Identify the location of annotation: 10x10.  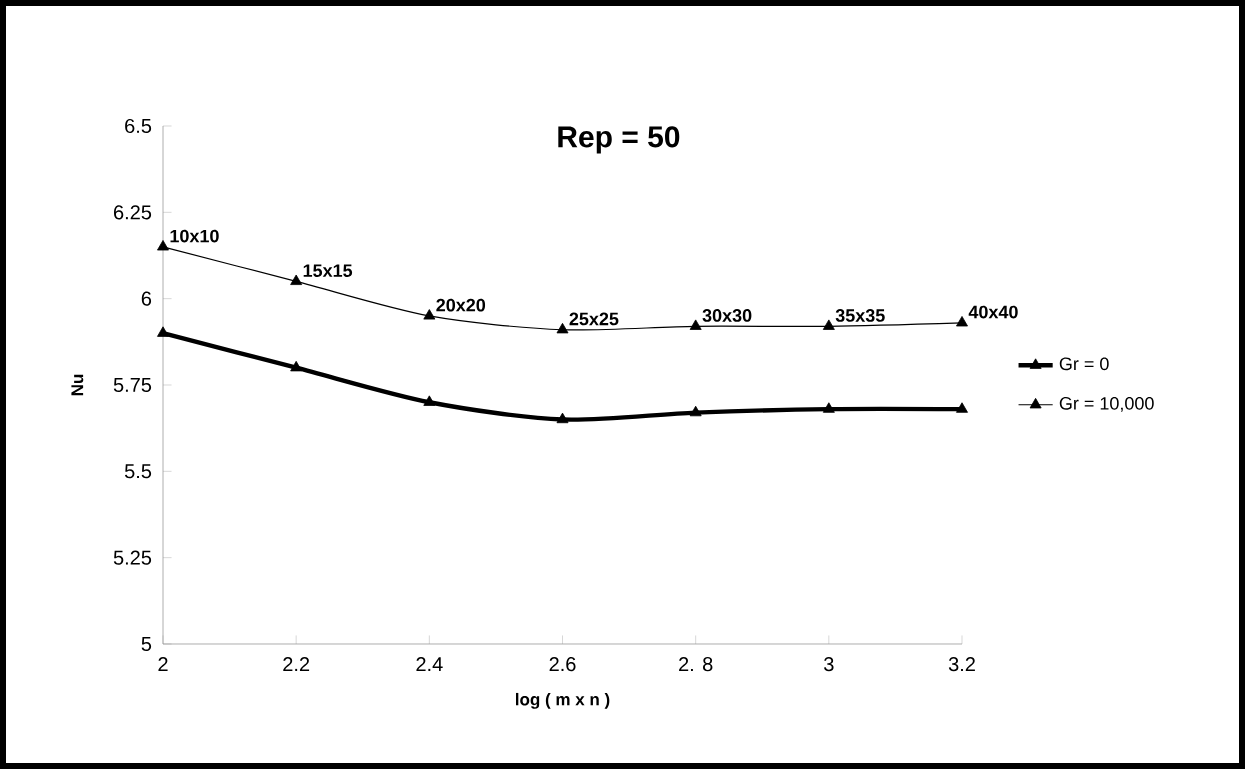
(194, 236).